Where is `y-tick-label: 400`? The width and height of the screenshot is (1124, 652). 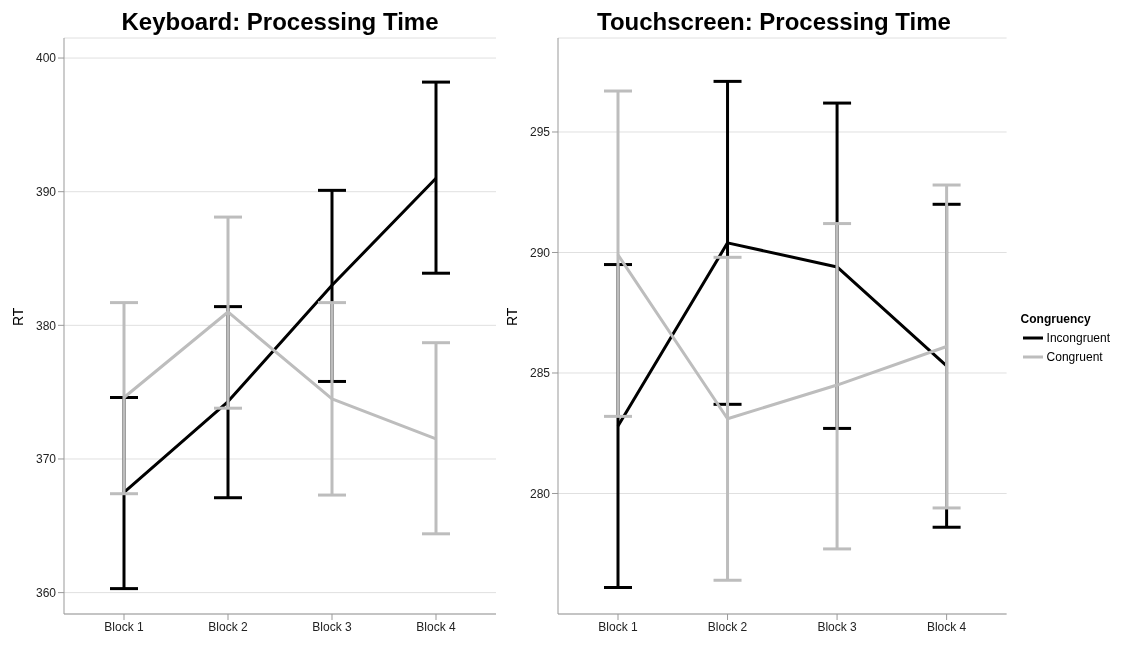
y-tick-label: 400 is located at coordinates (46, 58).